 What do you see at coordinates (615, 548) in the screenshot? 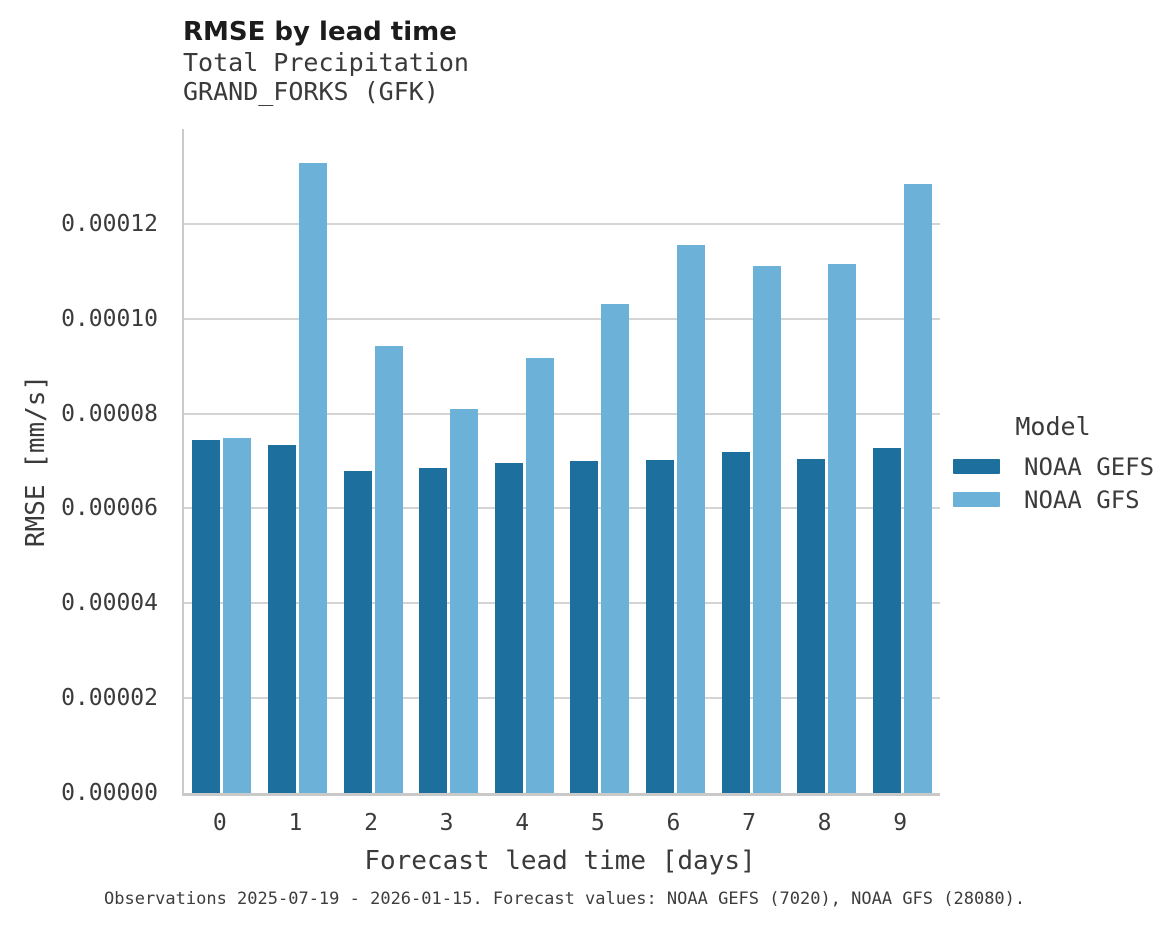
I see `bar-noaa-gfs-day5` at bounding box center [615, 548].